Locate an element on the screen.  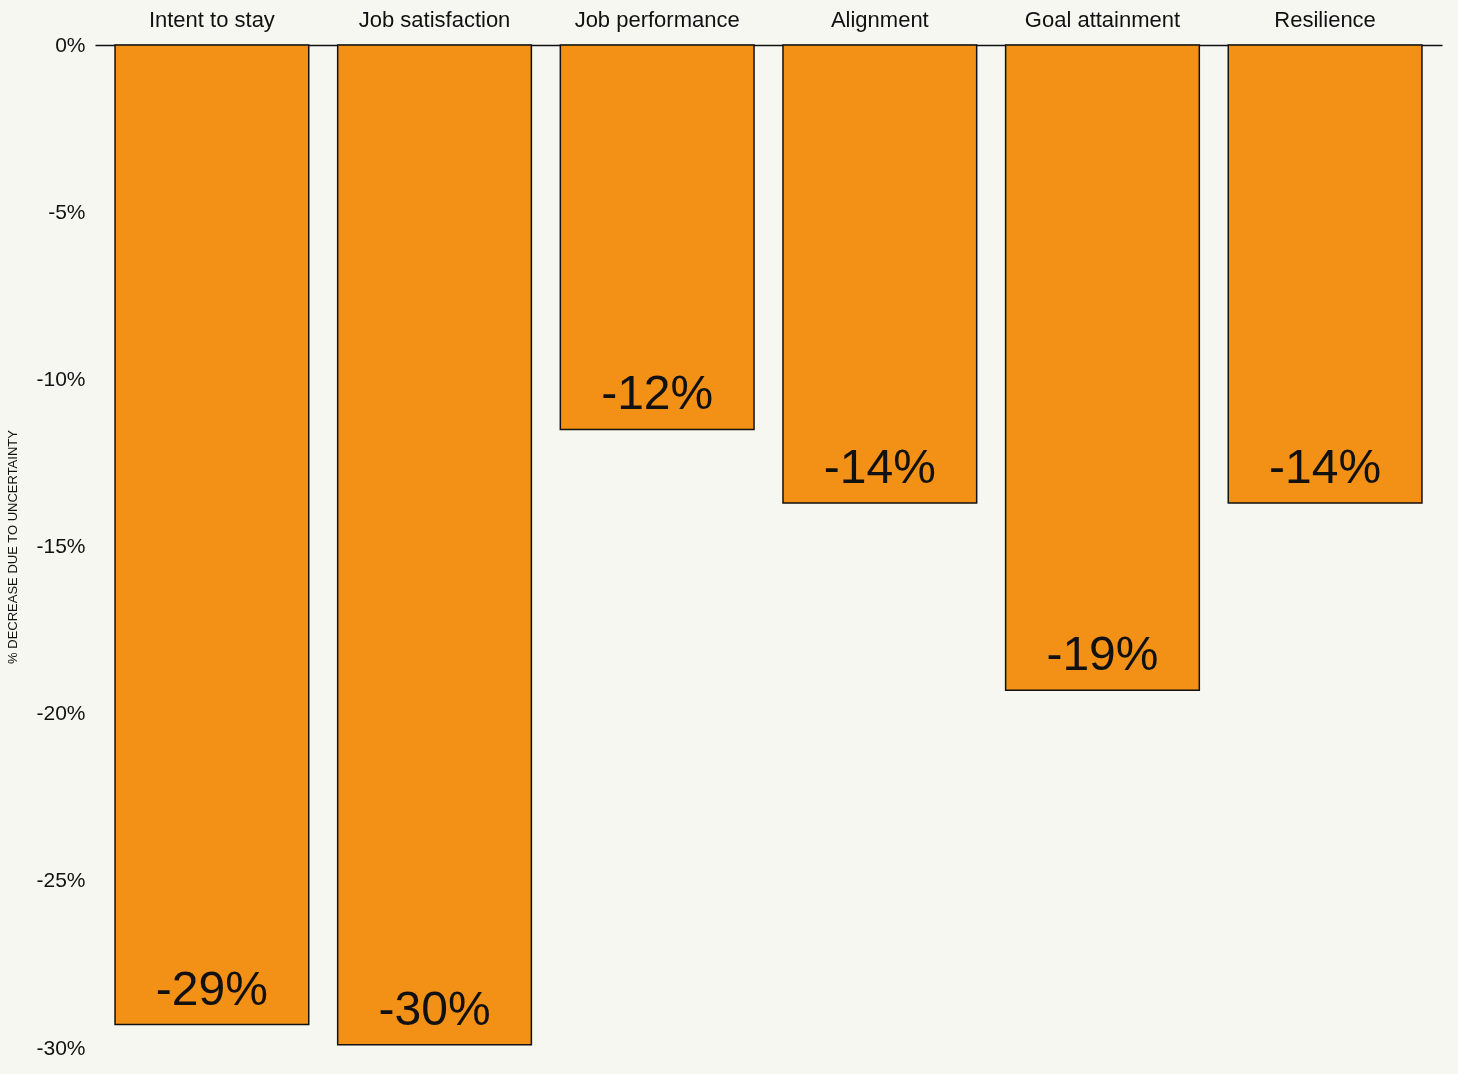
y-axis-title: % DECREASE DUE TO UNCERTAINTY is located at coordinates (13, 546).